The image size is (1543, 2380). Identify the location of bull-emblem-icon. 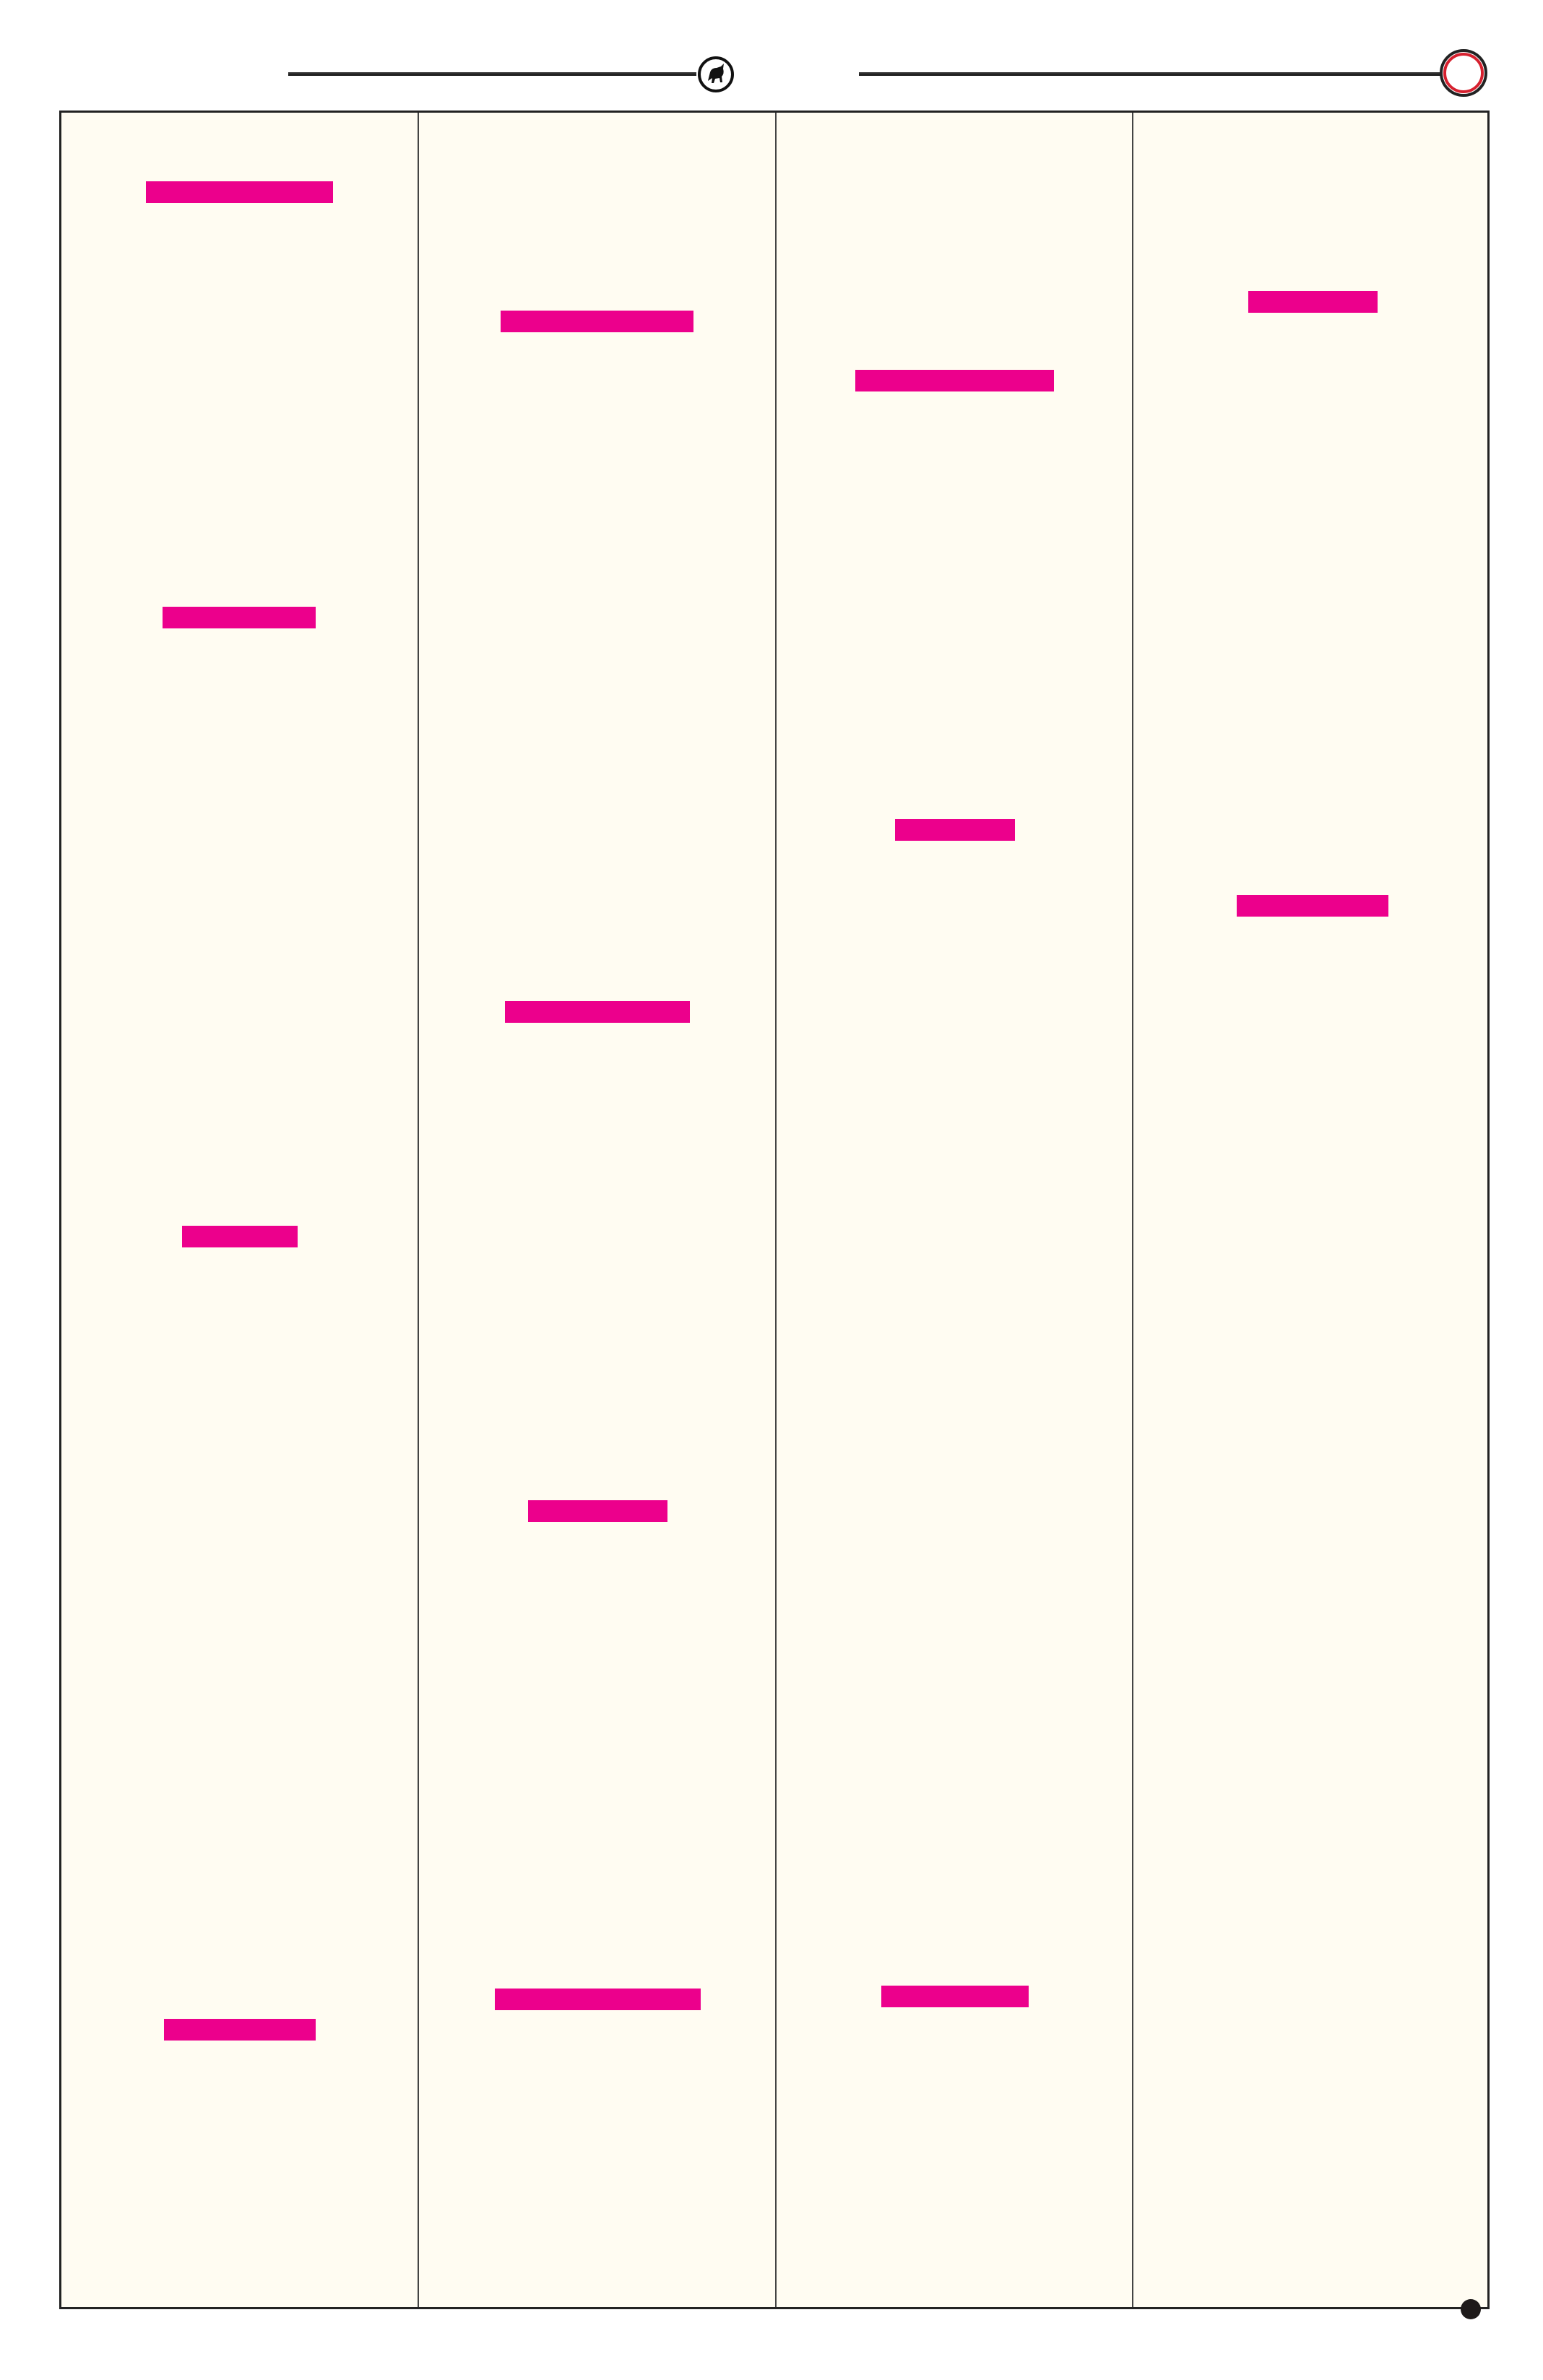
(716, 74).